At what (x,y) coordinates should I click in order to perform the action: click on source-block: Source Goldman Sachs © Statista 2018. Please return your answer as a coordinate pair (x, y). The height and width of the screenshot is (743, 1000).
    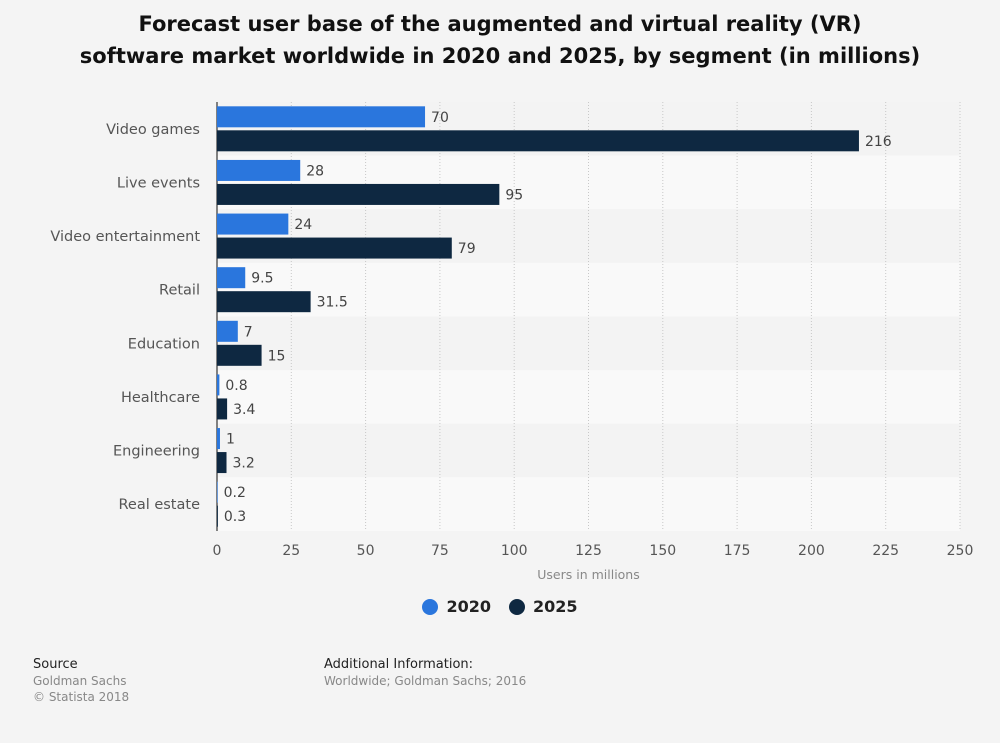
    Looking at the image, I should click on (81, 681).